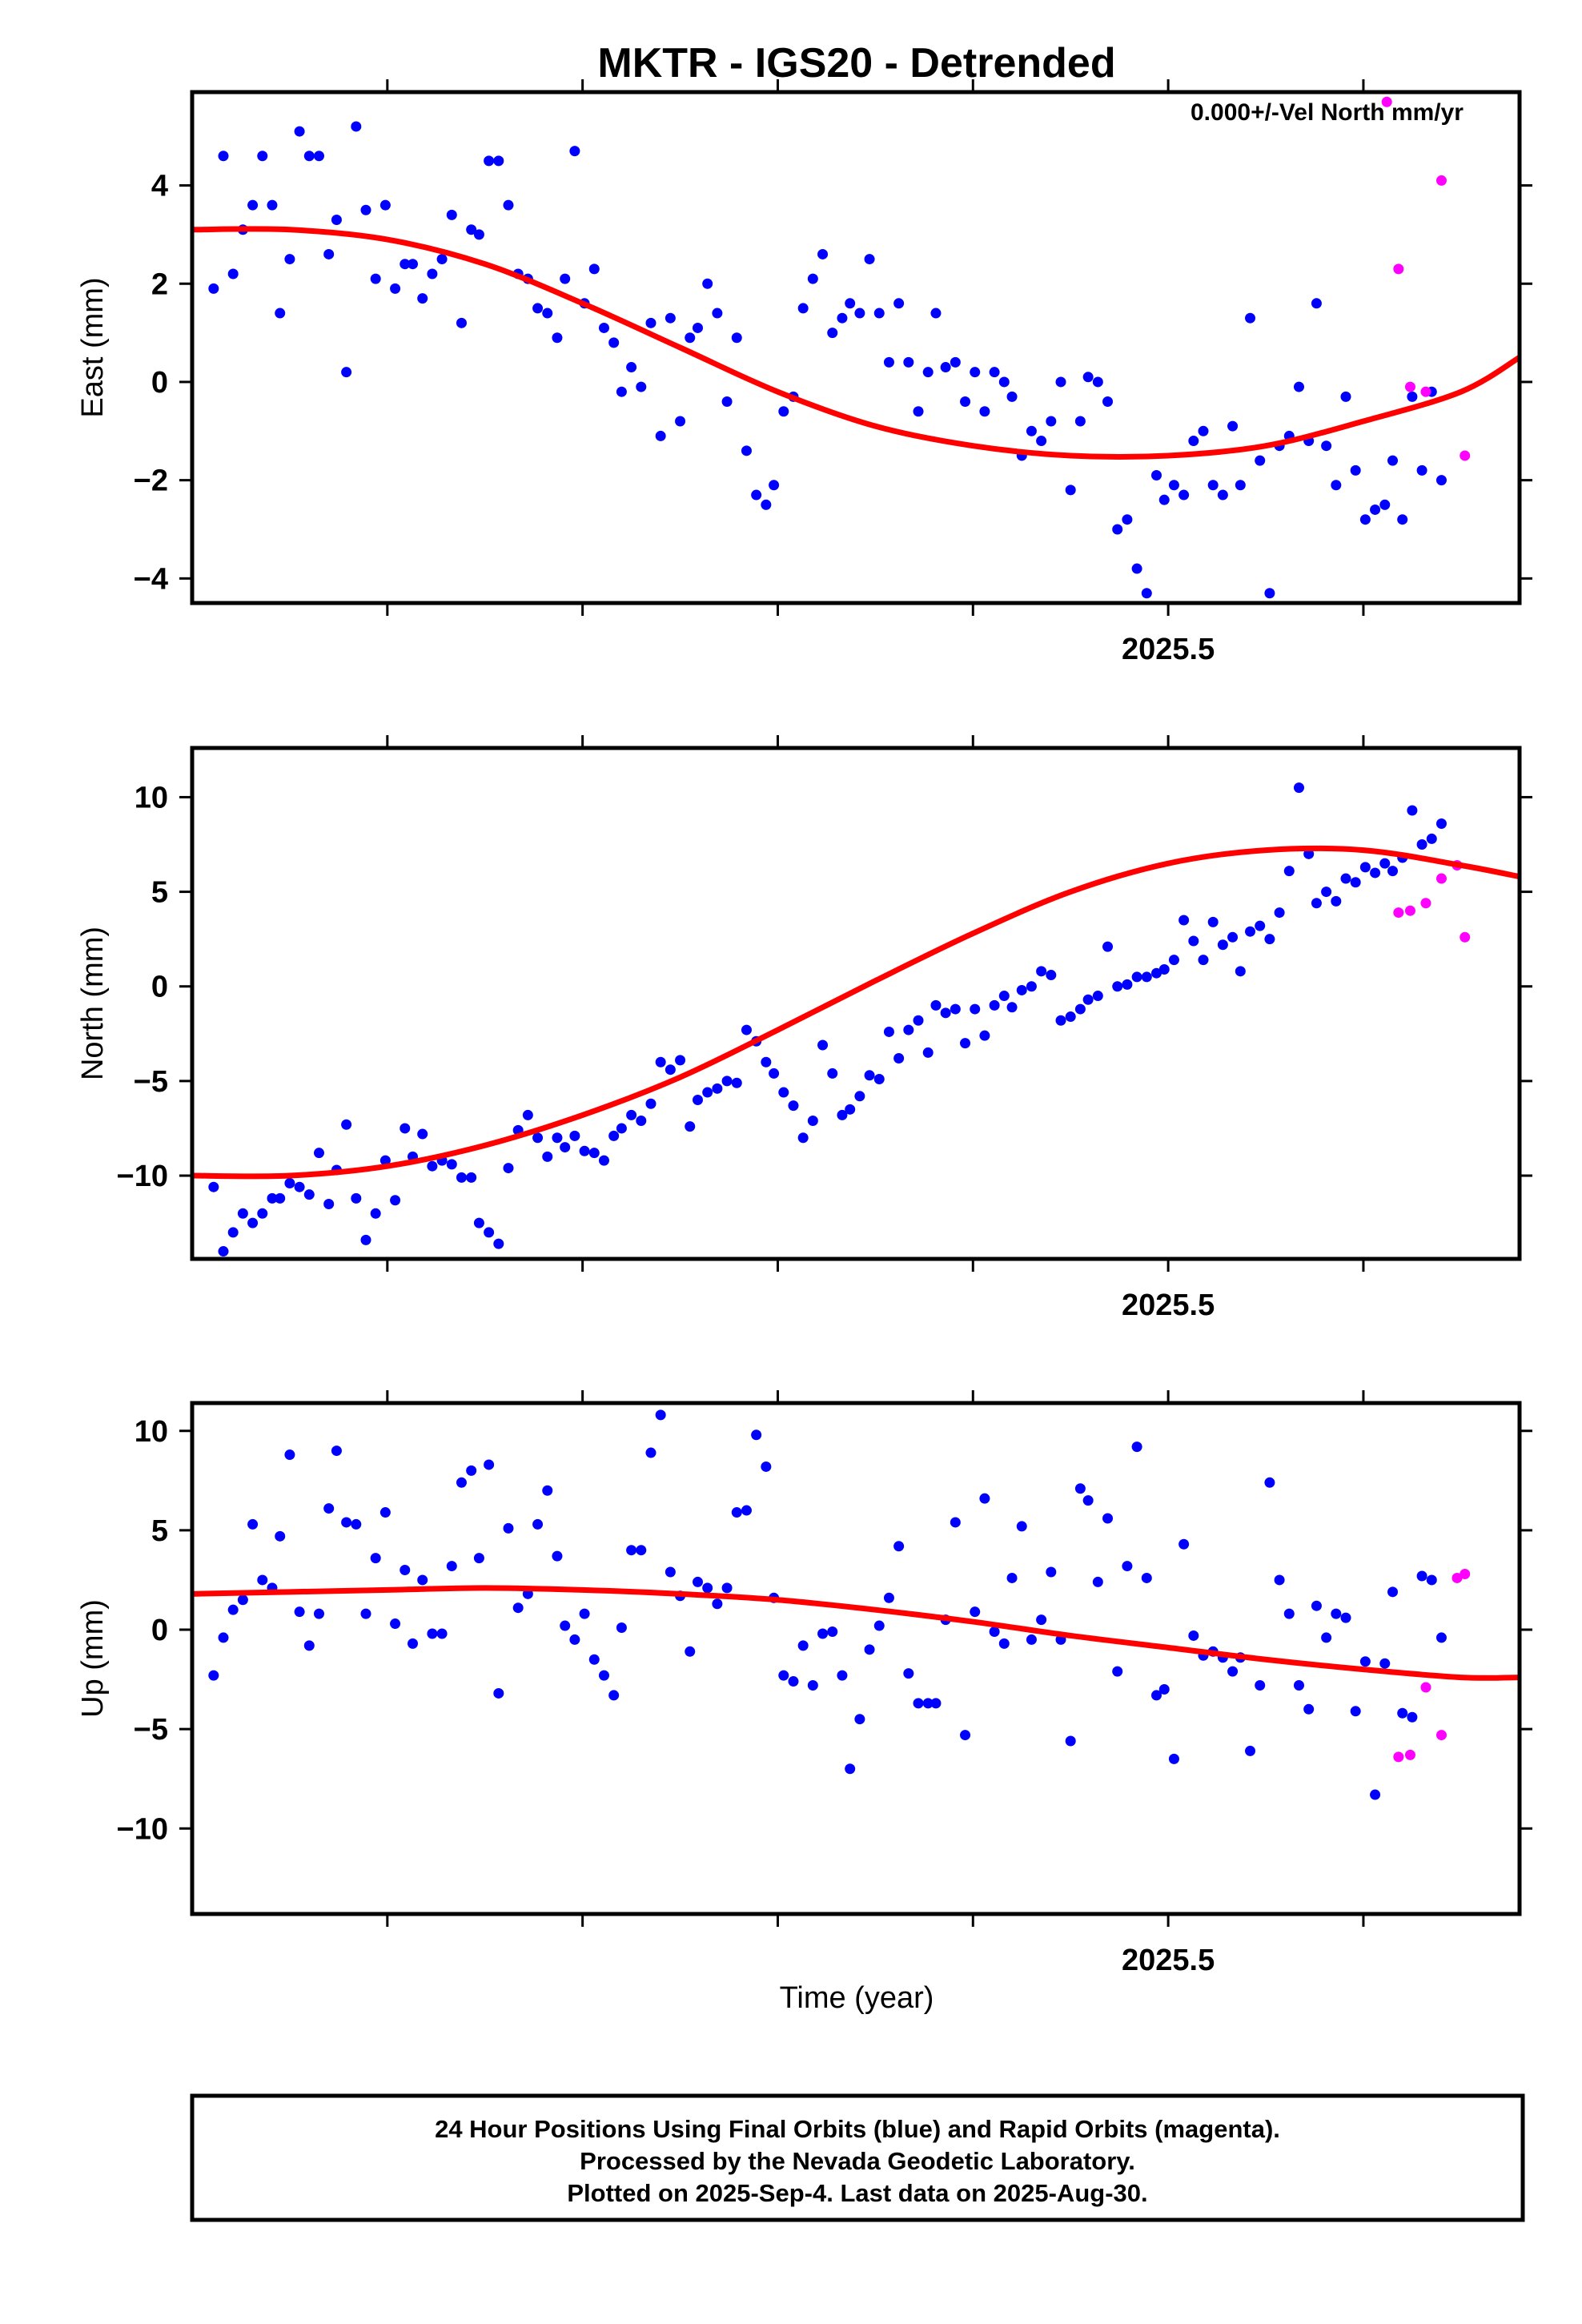  Describe the element at coordinates (856, 63) in the screenshot. I see `chart-title: MKTR - IGS20 - Detrended` at that location.